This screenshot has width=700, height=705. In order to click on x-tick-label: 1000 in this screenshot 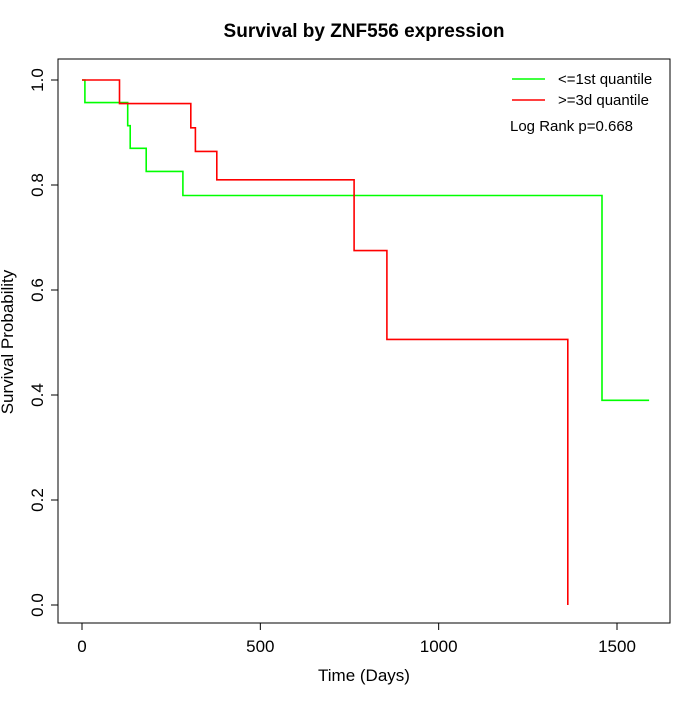, I will do `click(439, 646)`.